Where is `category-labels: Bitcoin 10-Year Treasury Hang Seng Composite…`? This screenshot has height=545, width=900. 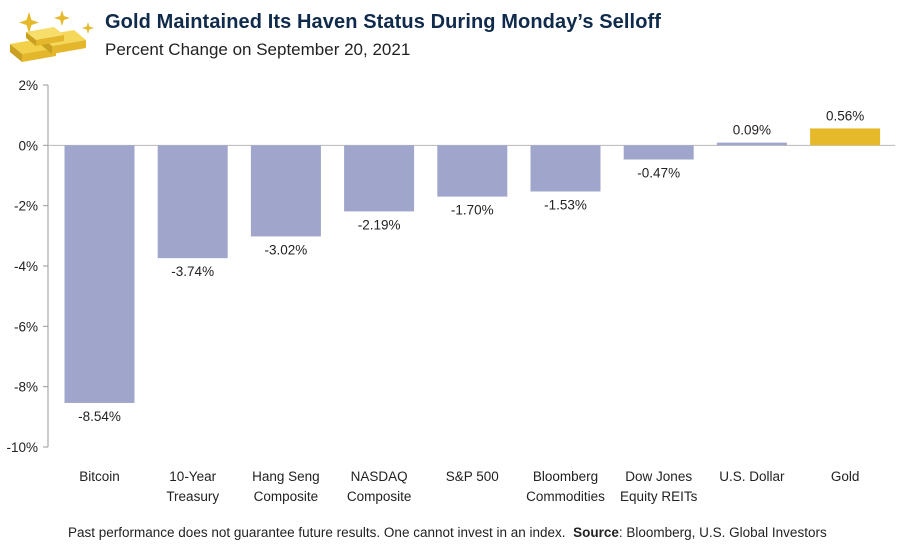
category-labels: Bitcoin 10-Year Treasury Hang Seng Composite… is located at coordinates (469, 486).